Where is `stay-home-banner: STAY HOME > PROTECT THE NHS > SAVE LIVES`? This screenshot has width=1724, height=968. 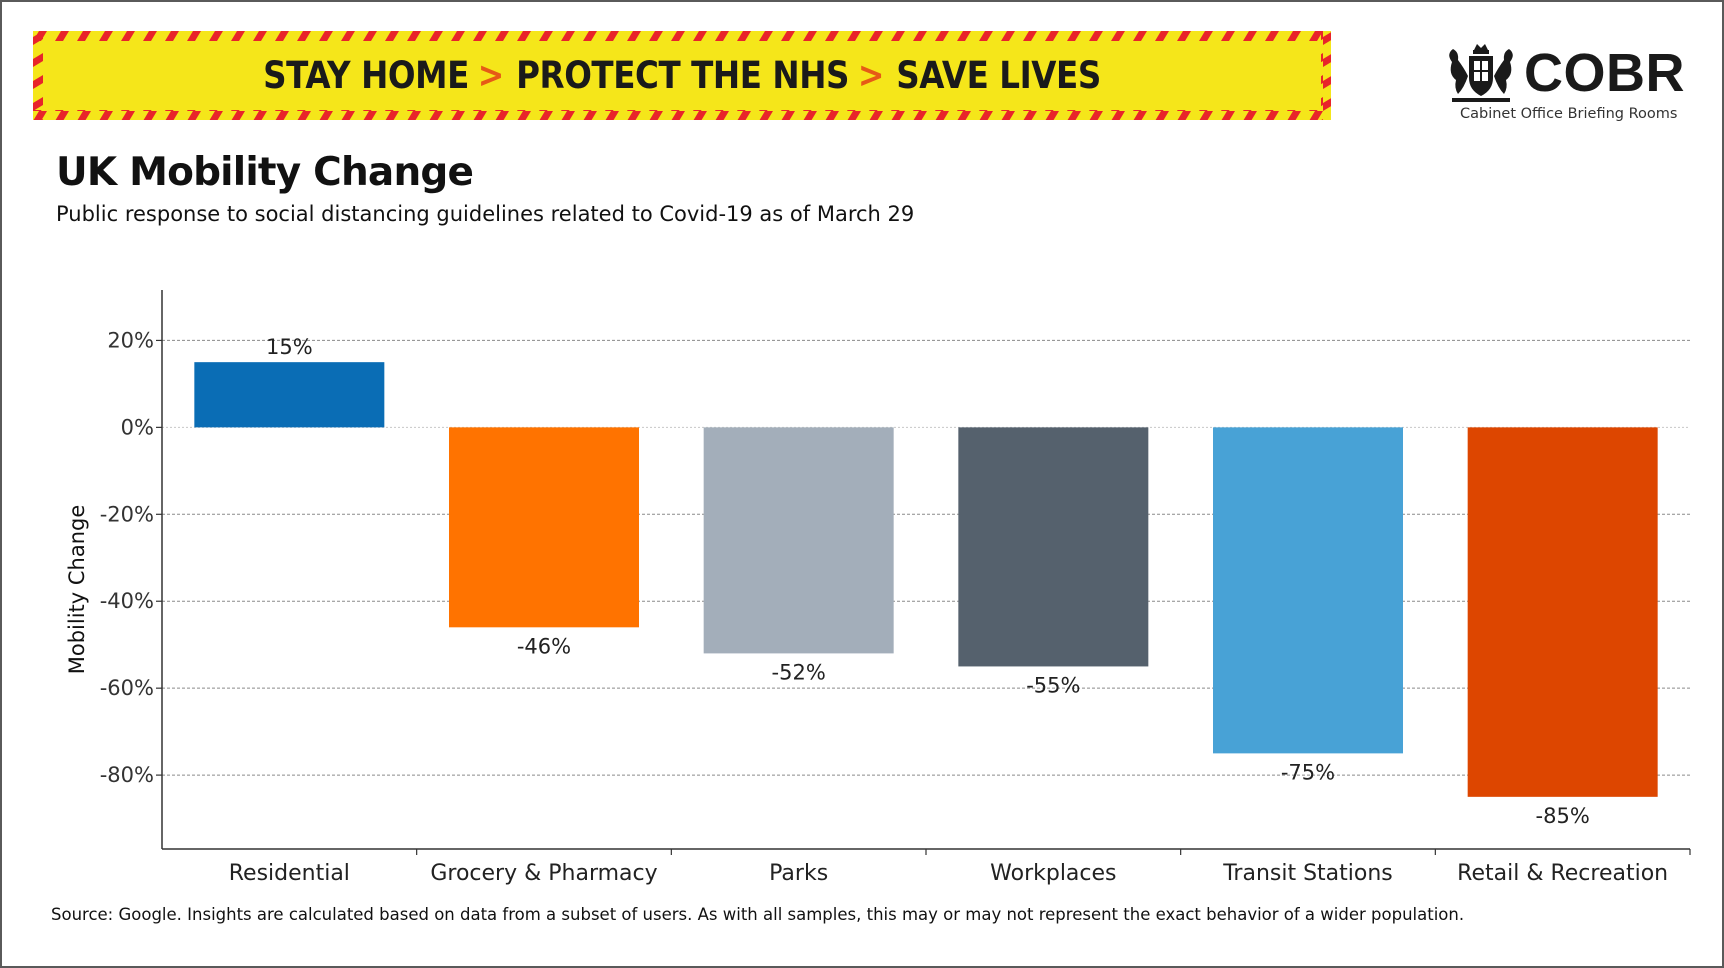
stay-home-banner: STAY HOME > PROTECT THE NHS > SAVE LIVES is located at coordinates (682, 75).